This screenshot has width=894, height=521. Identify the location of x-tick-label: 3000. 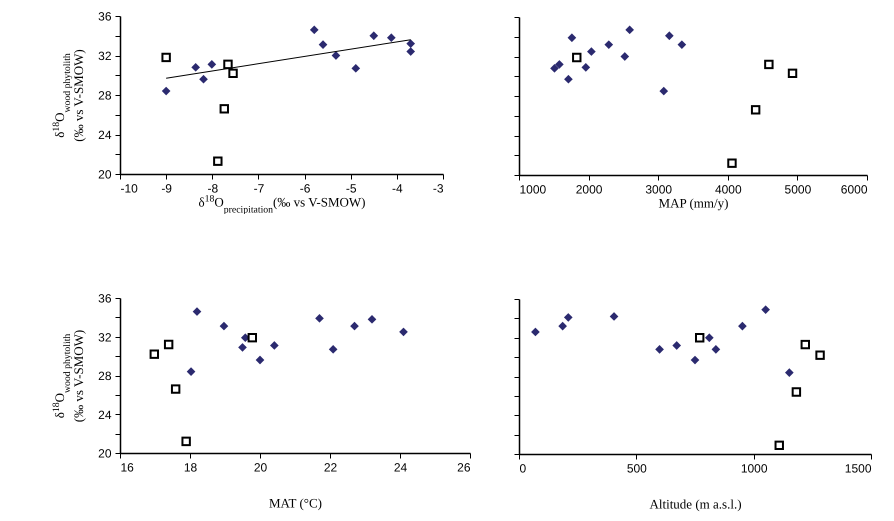
(658, 189).